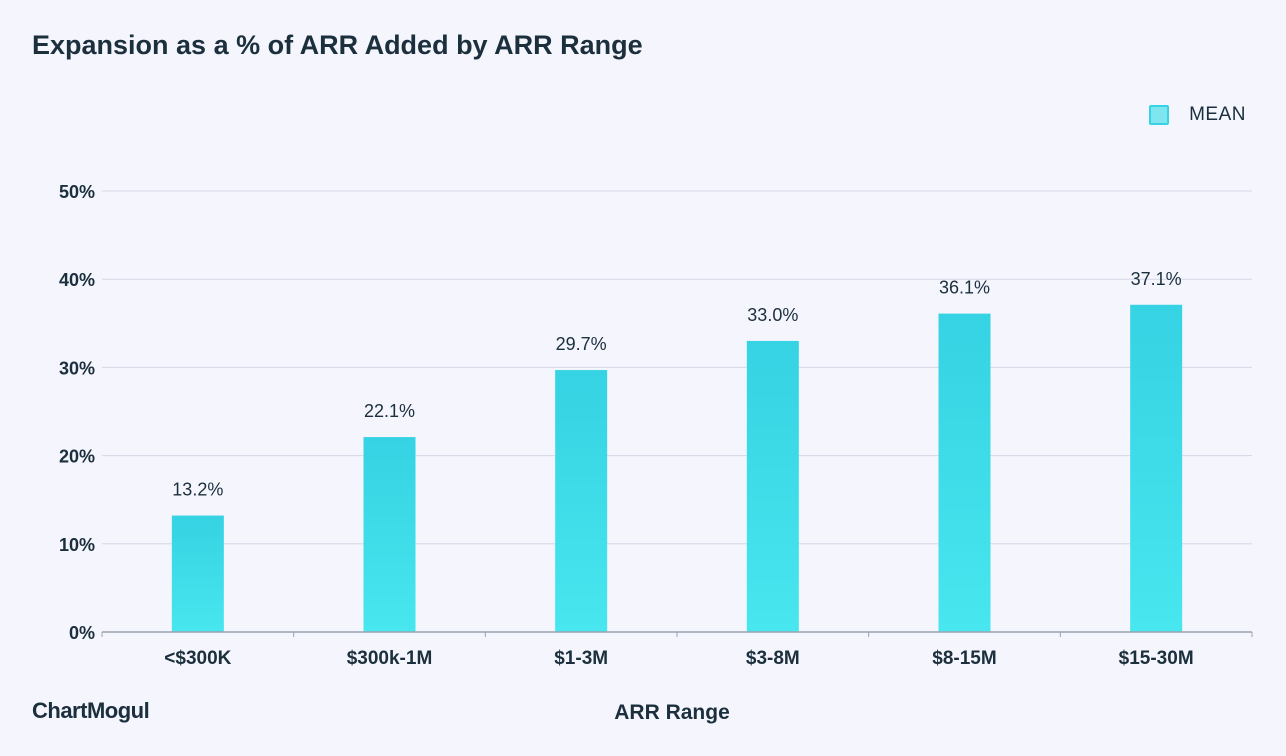  What do you see at coordinates (77, 280) in the screenshot?
I see `y-tick-label: 40%` at bounding box center [77, 280].